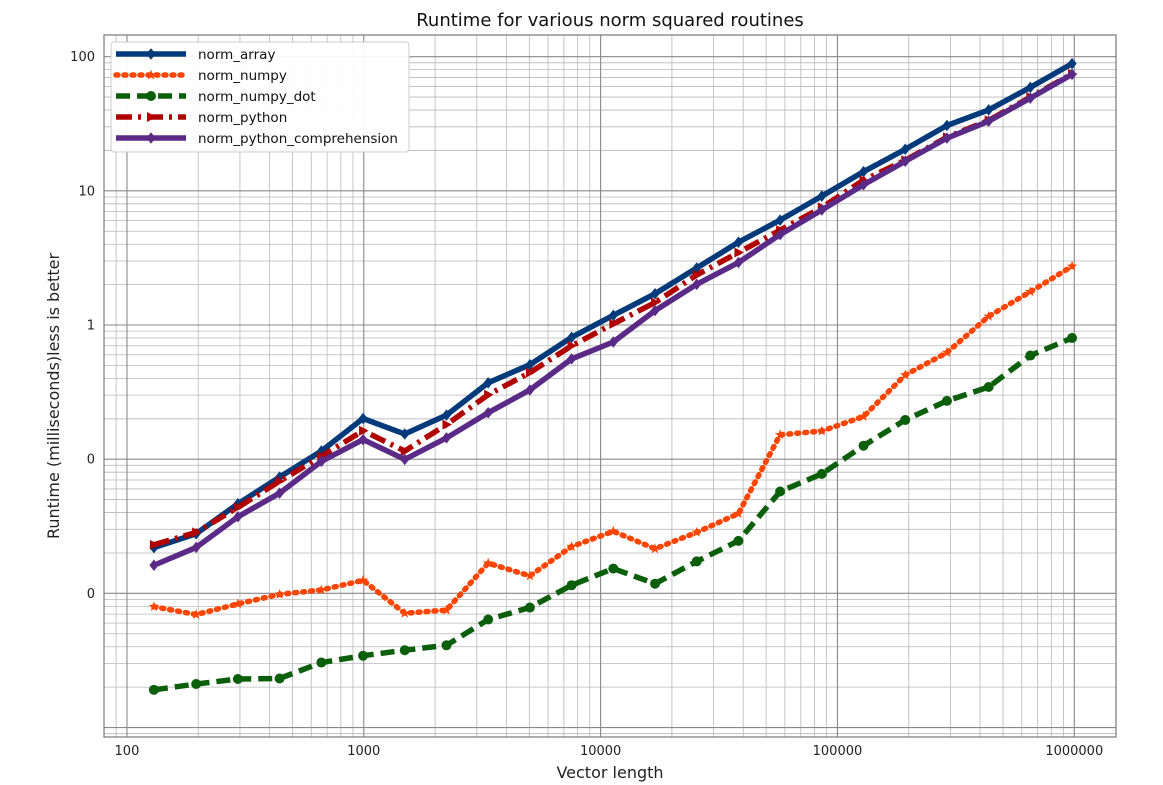 This screenshot has height=785, width=1163. I want to click on y-axis-label: Runtime (milliseconds)less is better, so click(53, 396).